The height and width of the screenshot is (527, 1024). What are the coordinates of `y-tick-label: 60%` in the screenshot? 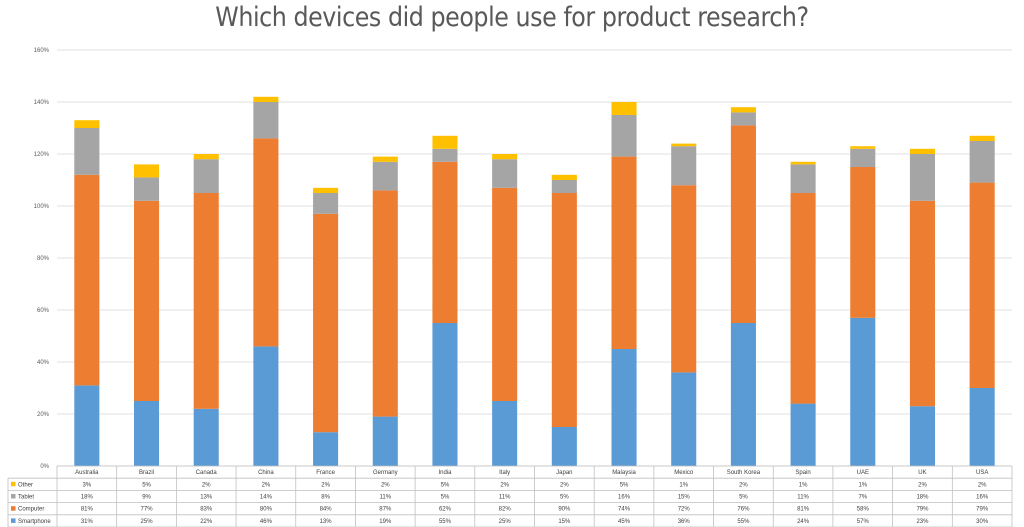 It's located at (43, 311).